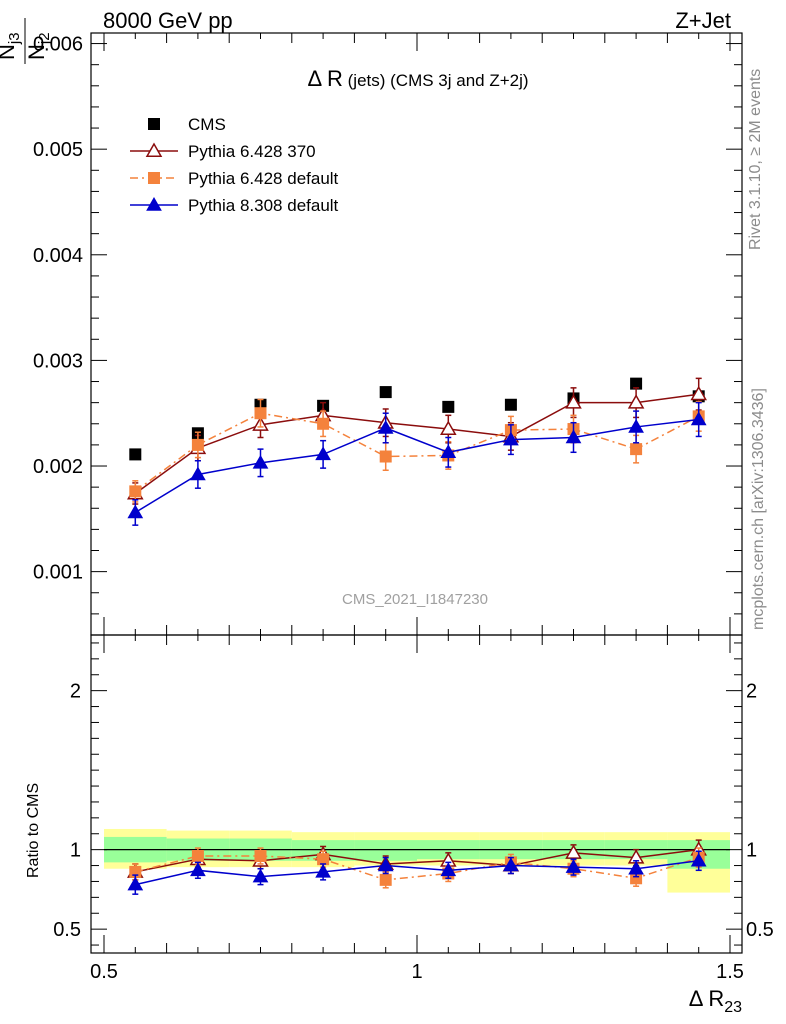 The width and height of the screenshot is (786, 1024). Describe the element at coordinates (58, 256) in the screenshot. I see `y-tick-label: 0.004` at that location.